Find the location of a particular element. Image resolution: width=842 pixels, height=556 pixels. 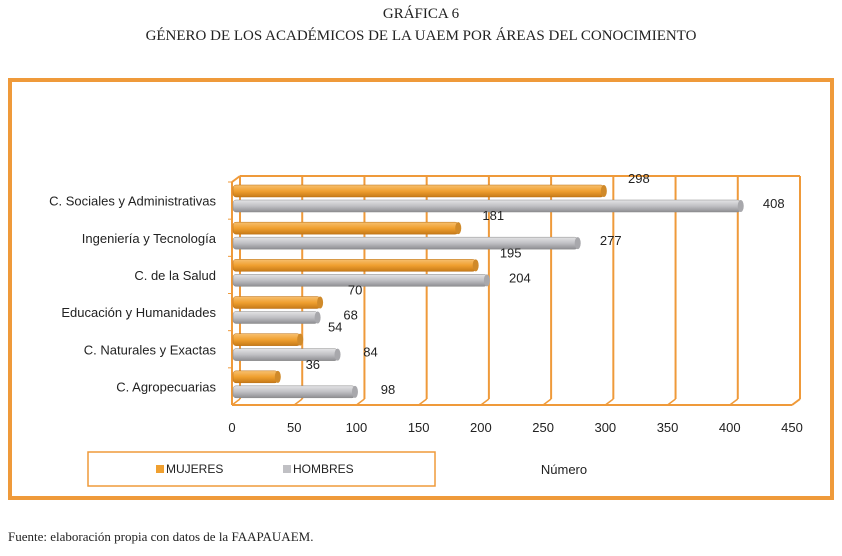

x-tick-label: 250 is located at coordinates (543, 427).